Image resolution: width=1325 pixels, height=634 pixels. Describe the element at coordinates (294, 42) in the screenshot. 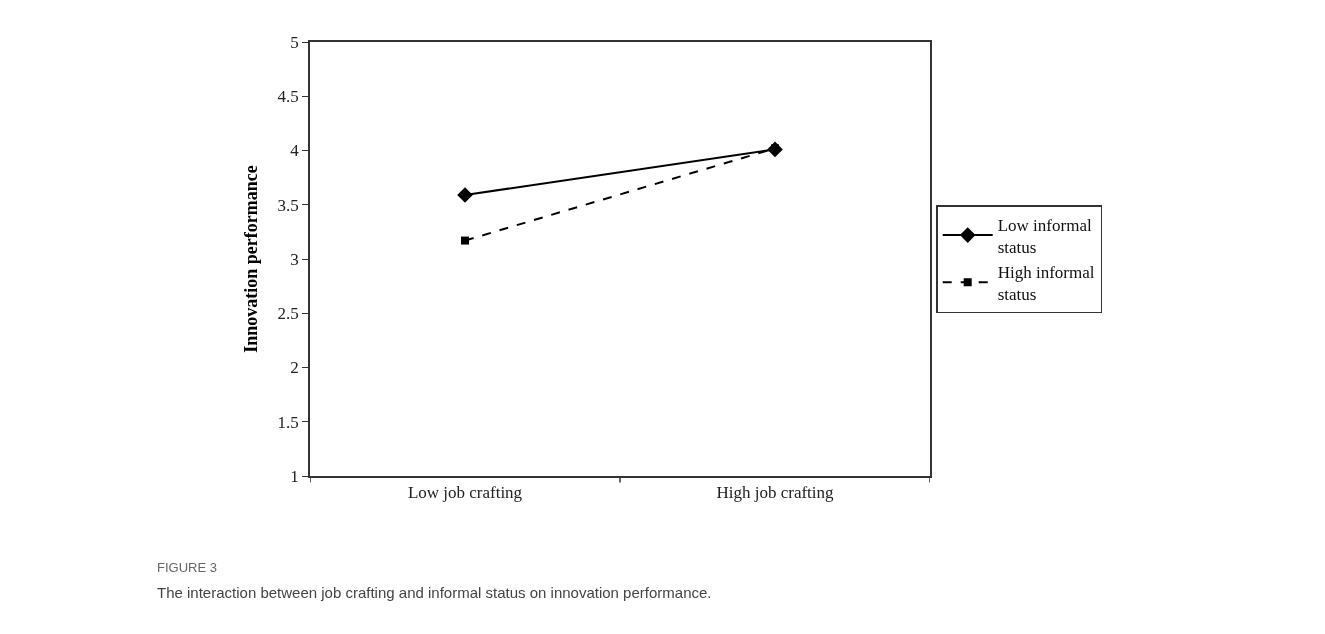

I see `y-tick-label: 5` at that location.